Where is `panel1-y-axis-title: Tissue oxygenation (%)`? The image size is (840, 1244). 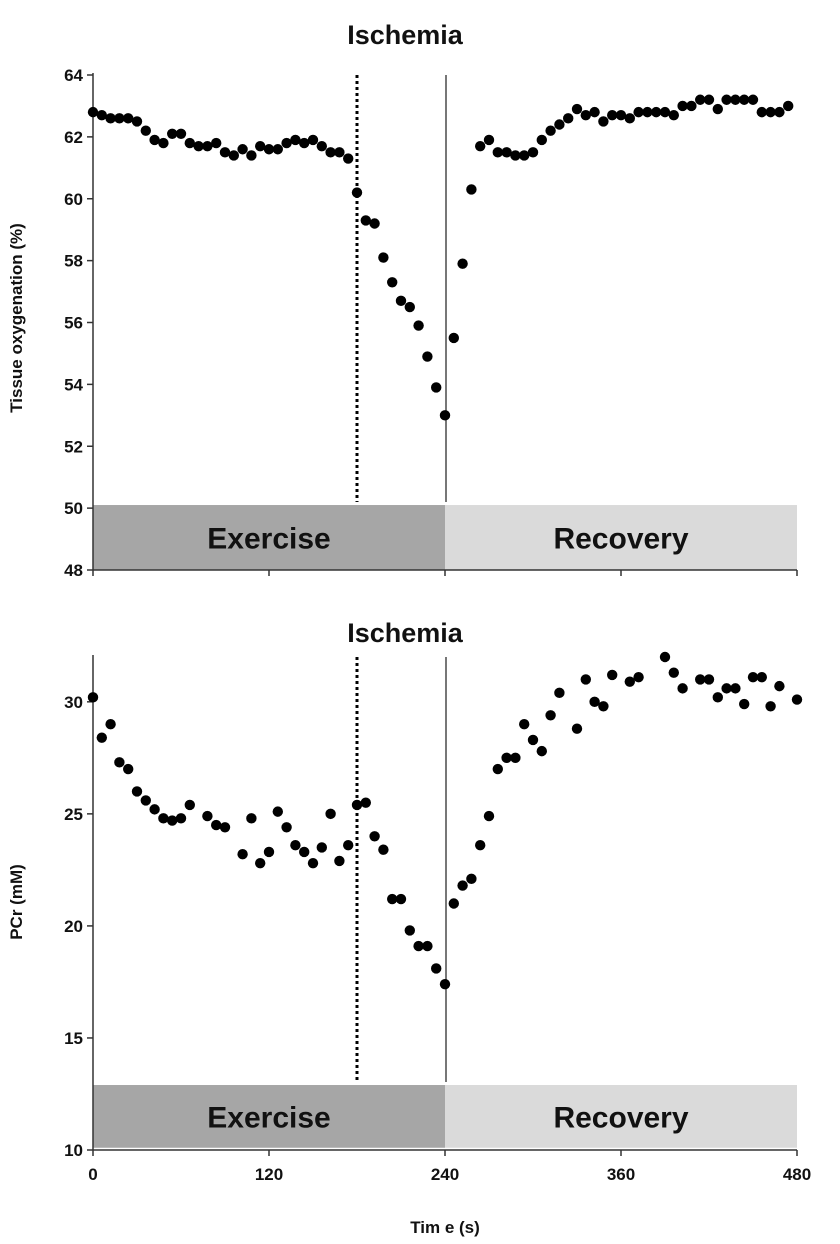 panel1-y-axis-title: Tissue oxygenation (%) is located at coordinates (16, 318).